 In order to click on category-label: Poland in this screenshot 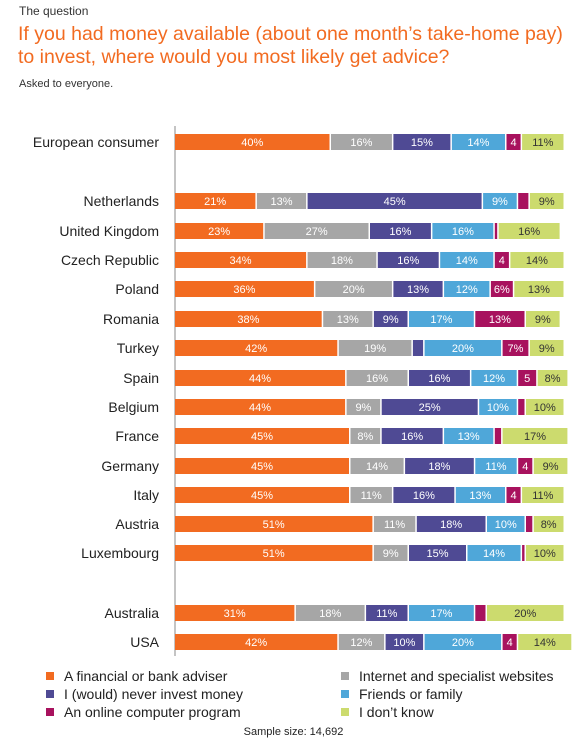, I will do `click(137, 289)`.